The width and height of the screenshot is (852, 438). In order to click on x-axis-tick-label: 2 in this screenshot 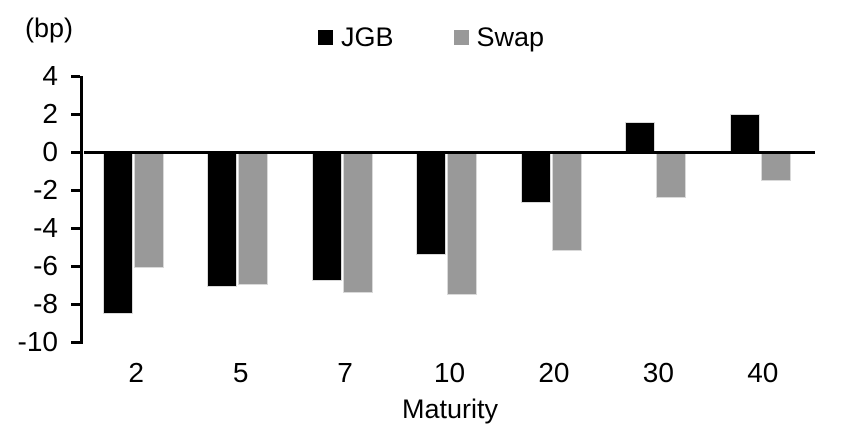, I will do `click(136, 372)`.